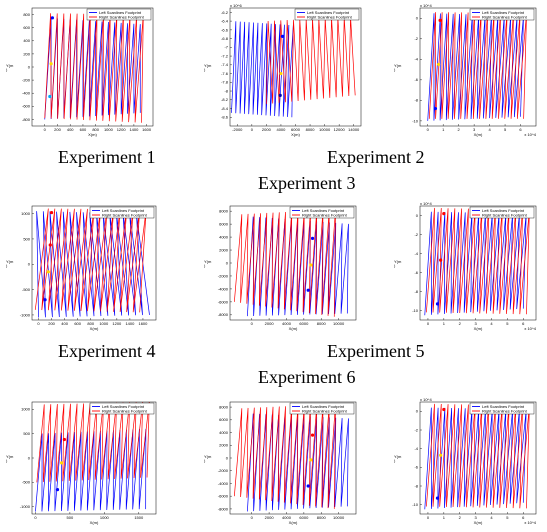 The width and height of the screenshot is (547, 532). Describe the element at coordinates (443, 129) in the screenshot. I see `x-tick-label: 1` at that location.